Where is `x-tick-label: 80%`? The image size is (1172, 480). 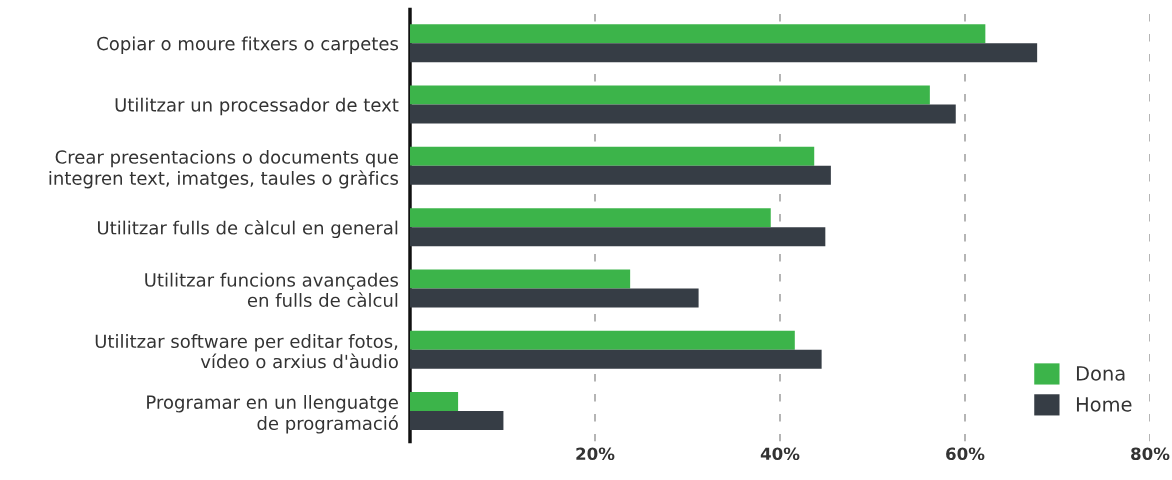 x-tick-label: 80% is located at coordinates (1150, 454).